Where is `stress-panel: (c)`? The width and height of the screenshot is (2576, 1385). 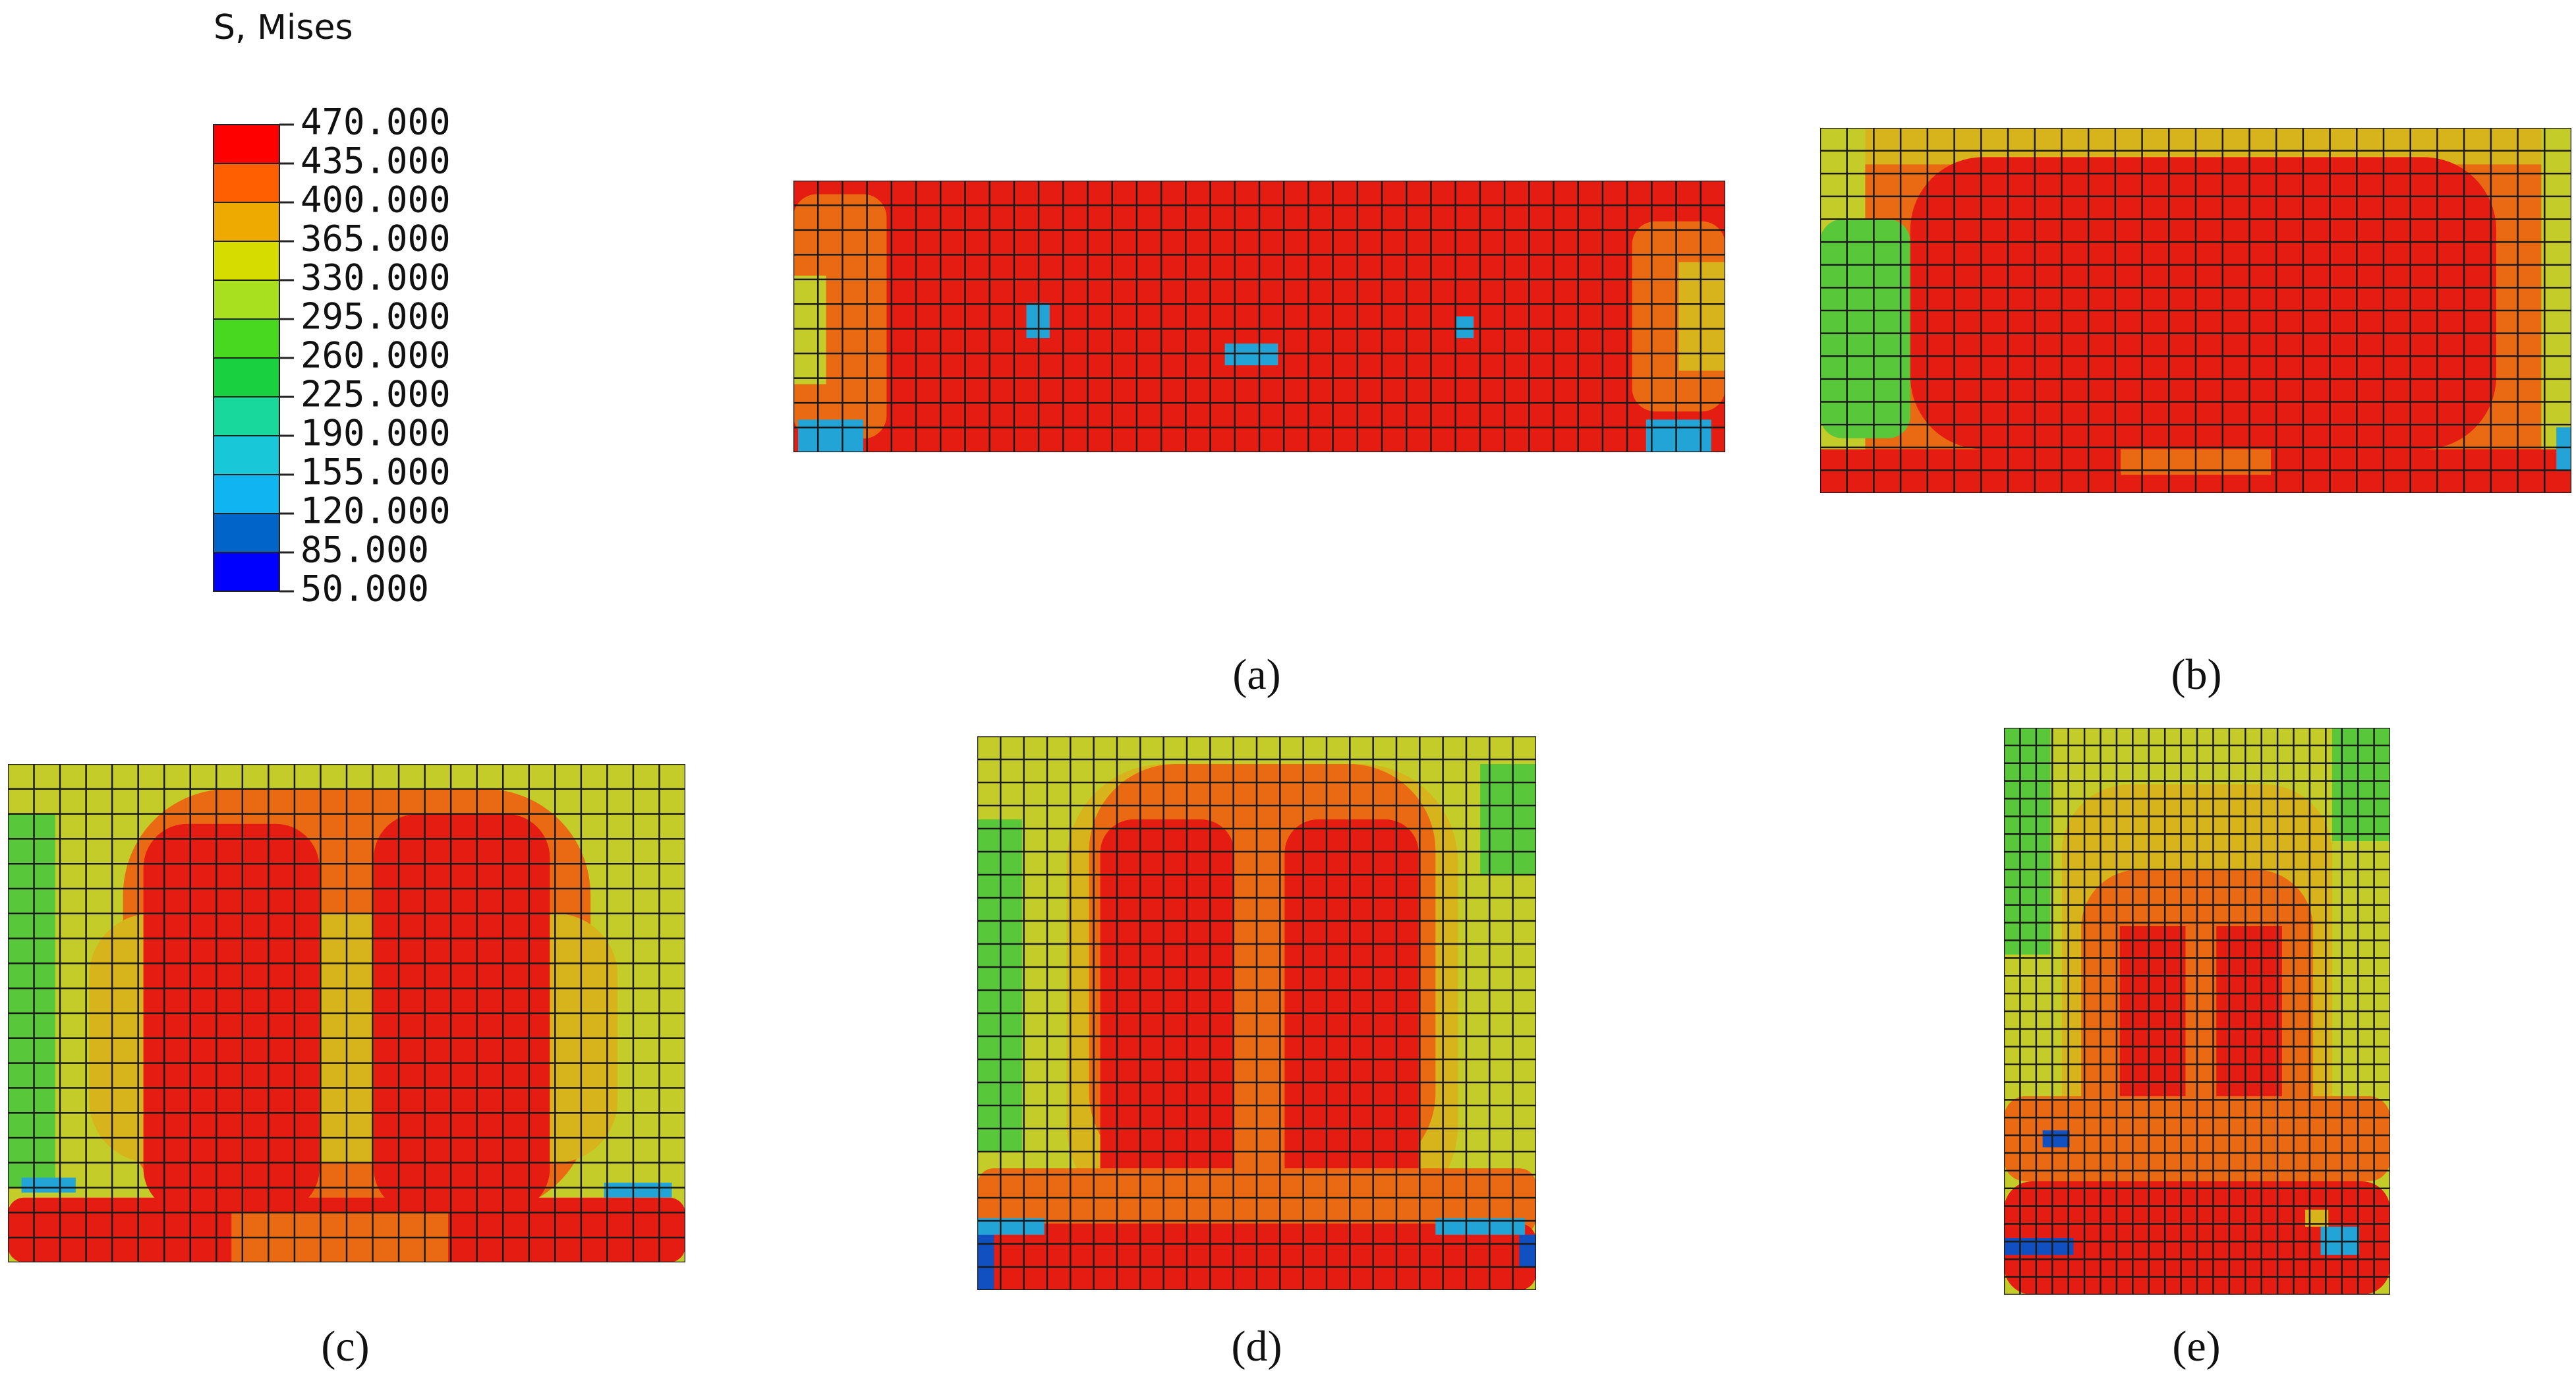
stress-panel: (c) is located at coordinates (346, 1067).